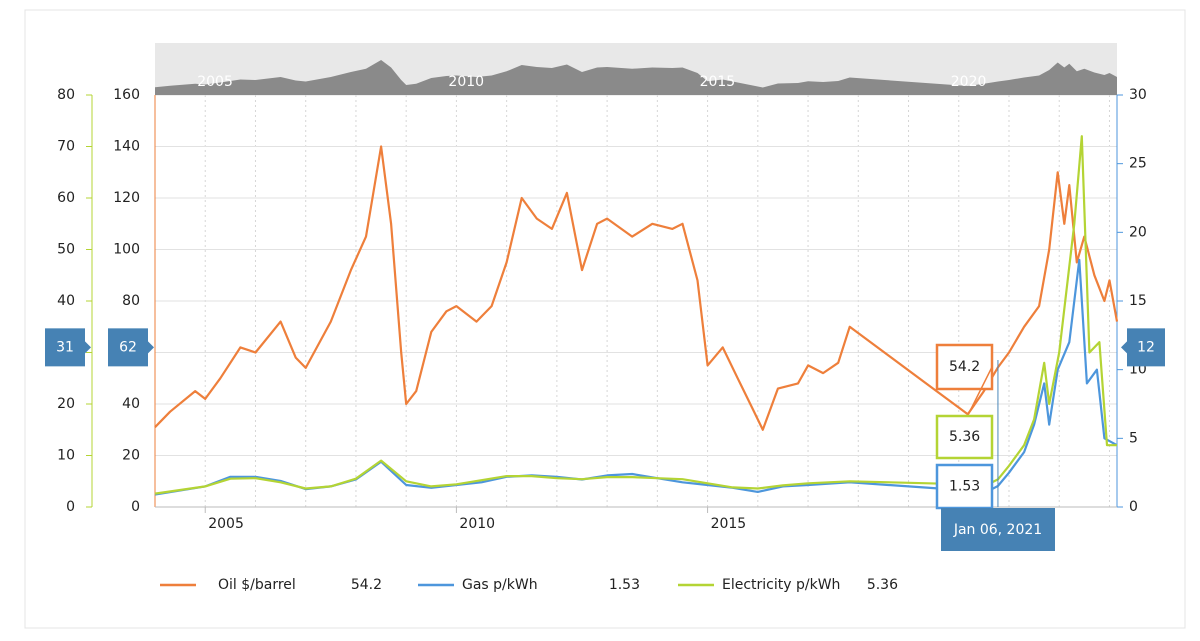 This screenshot has width=1200, height=641. I want to click on x-tick-label: 2015, so click(729, 524).